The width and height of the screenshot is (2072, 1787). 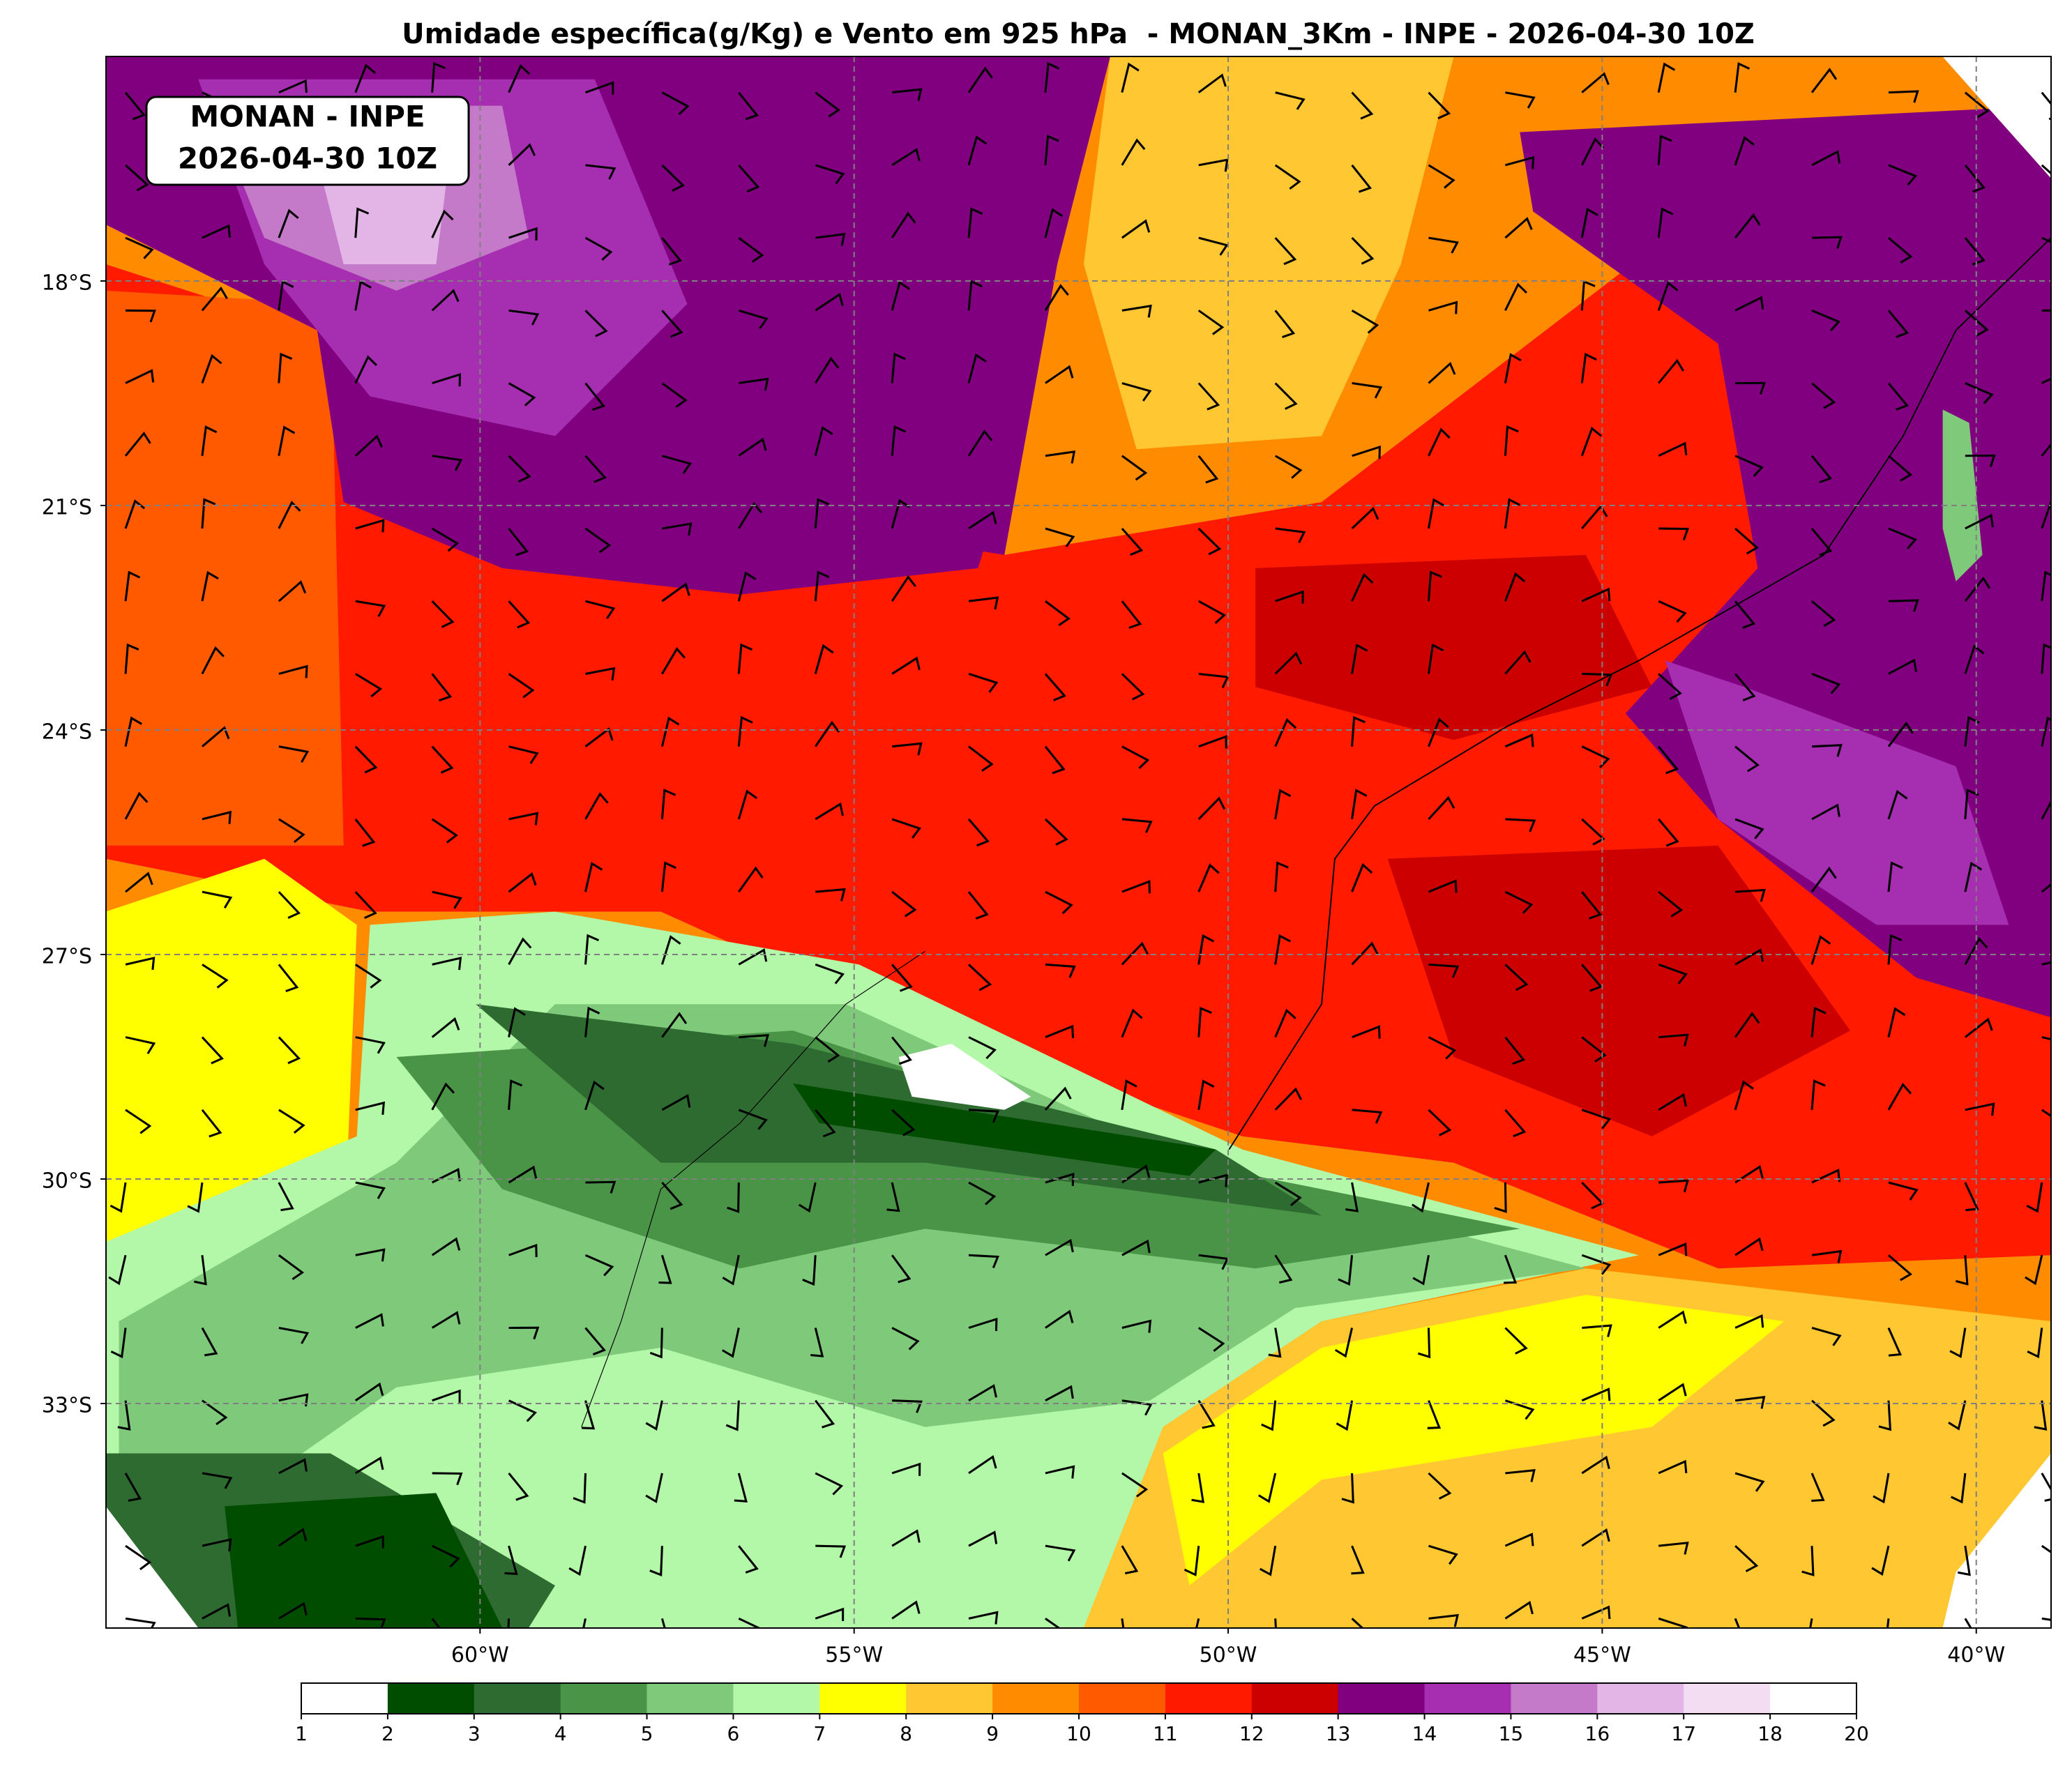 I want to click on colorbar-tick-label: 14, so click(x=1424, y=1733).